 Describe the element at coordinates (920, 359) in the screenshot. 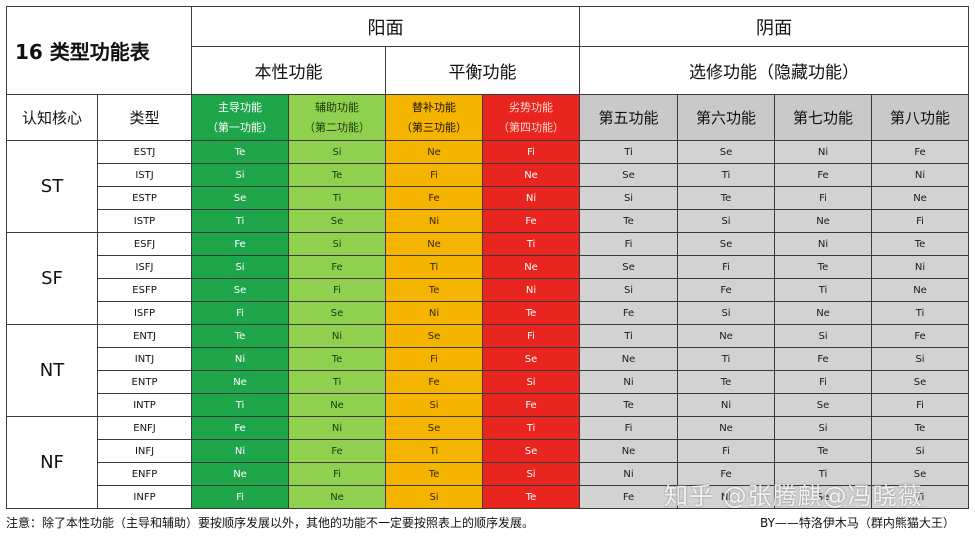

I see `eighth-function-cell: Si` at that location.